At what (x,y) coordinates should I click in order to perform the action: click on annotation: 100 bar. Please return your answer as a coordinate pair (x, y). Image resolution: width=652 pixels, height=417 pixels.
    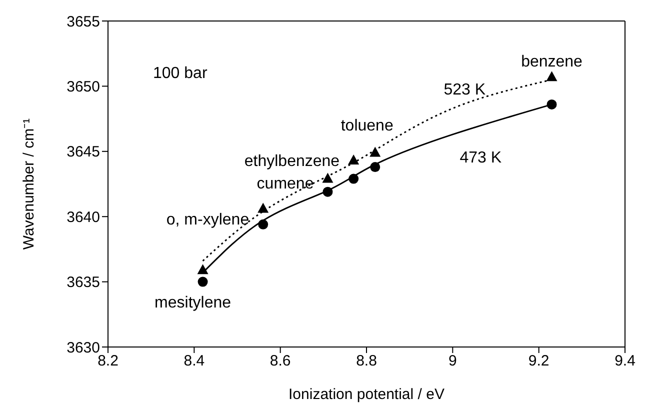
    Looking at the image, I should click on (180, 73).